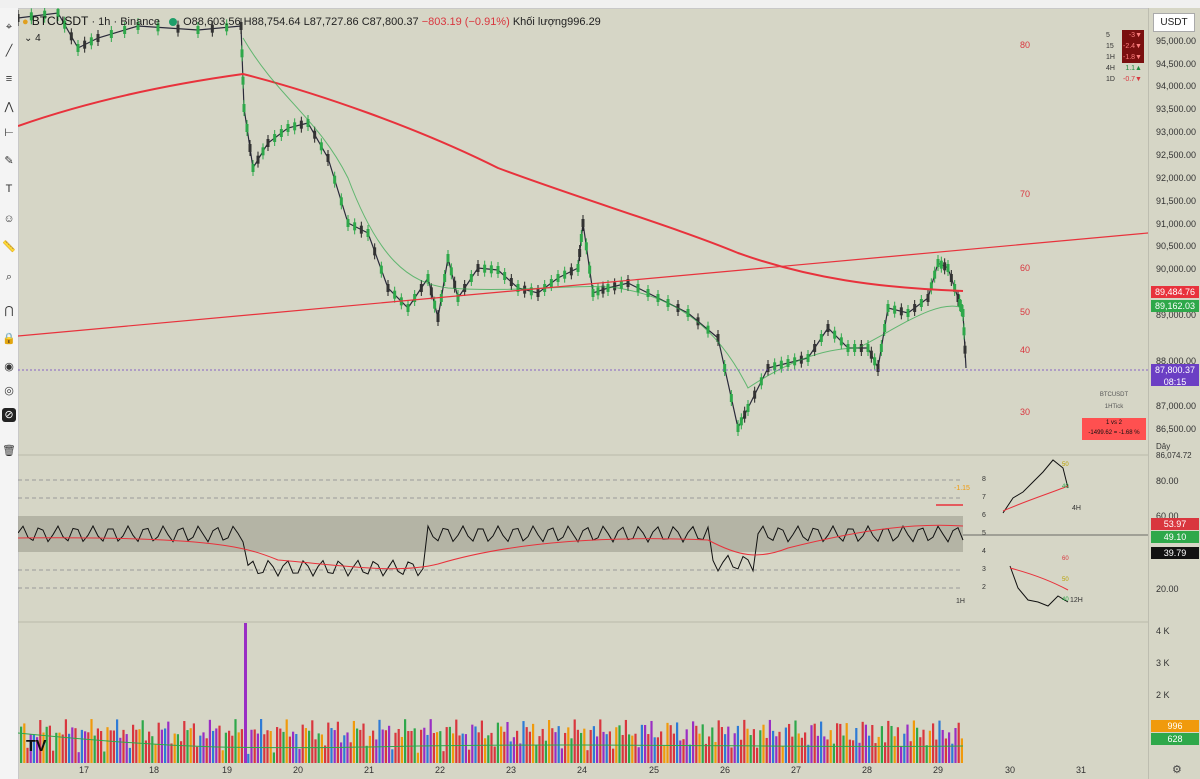 Image resolution: width=1200 pixels, height=779 pixels. I want to click on cursor-tool-icon: ⌖, so click(9, 27).